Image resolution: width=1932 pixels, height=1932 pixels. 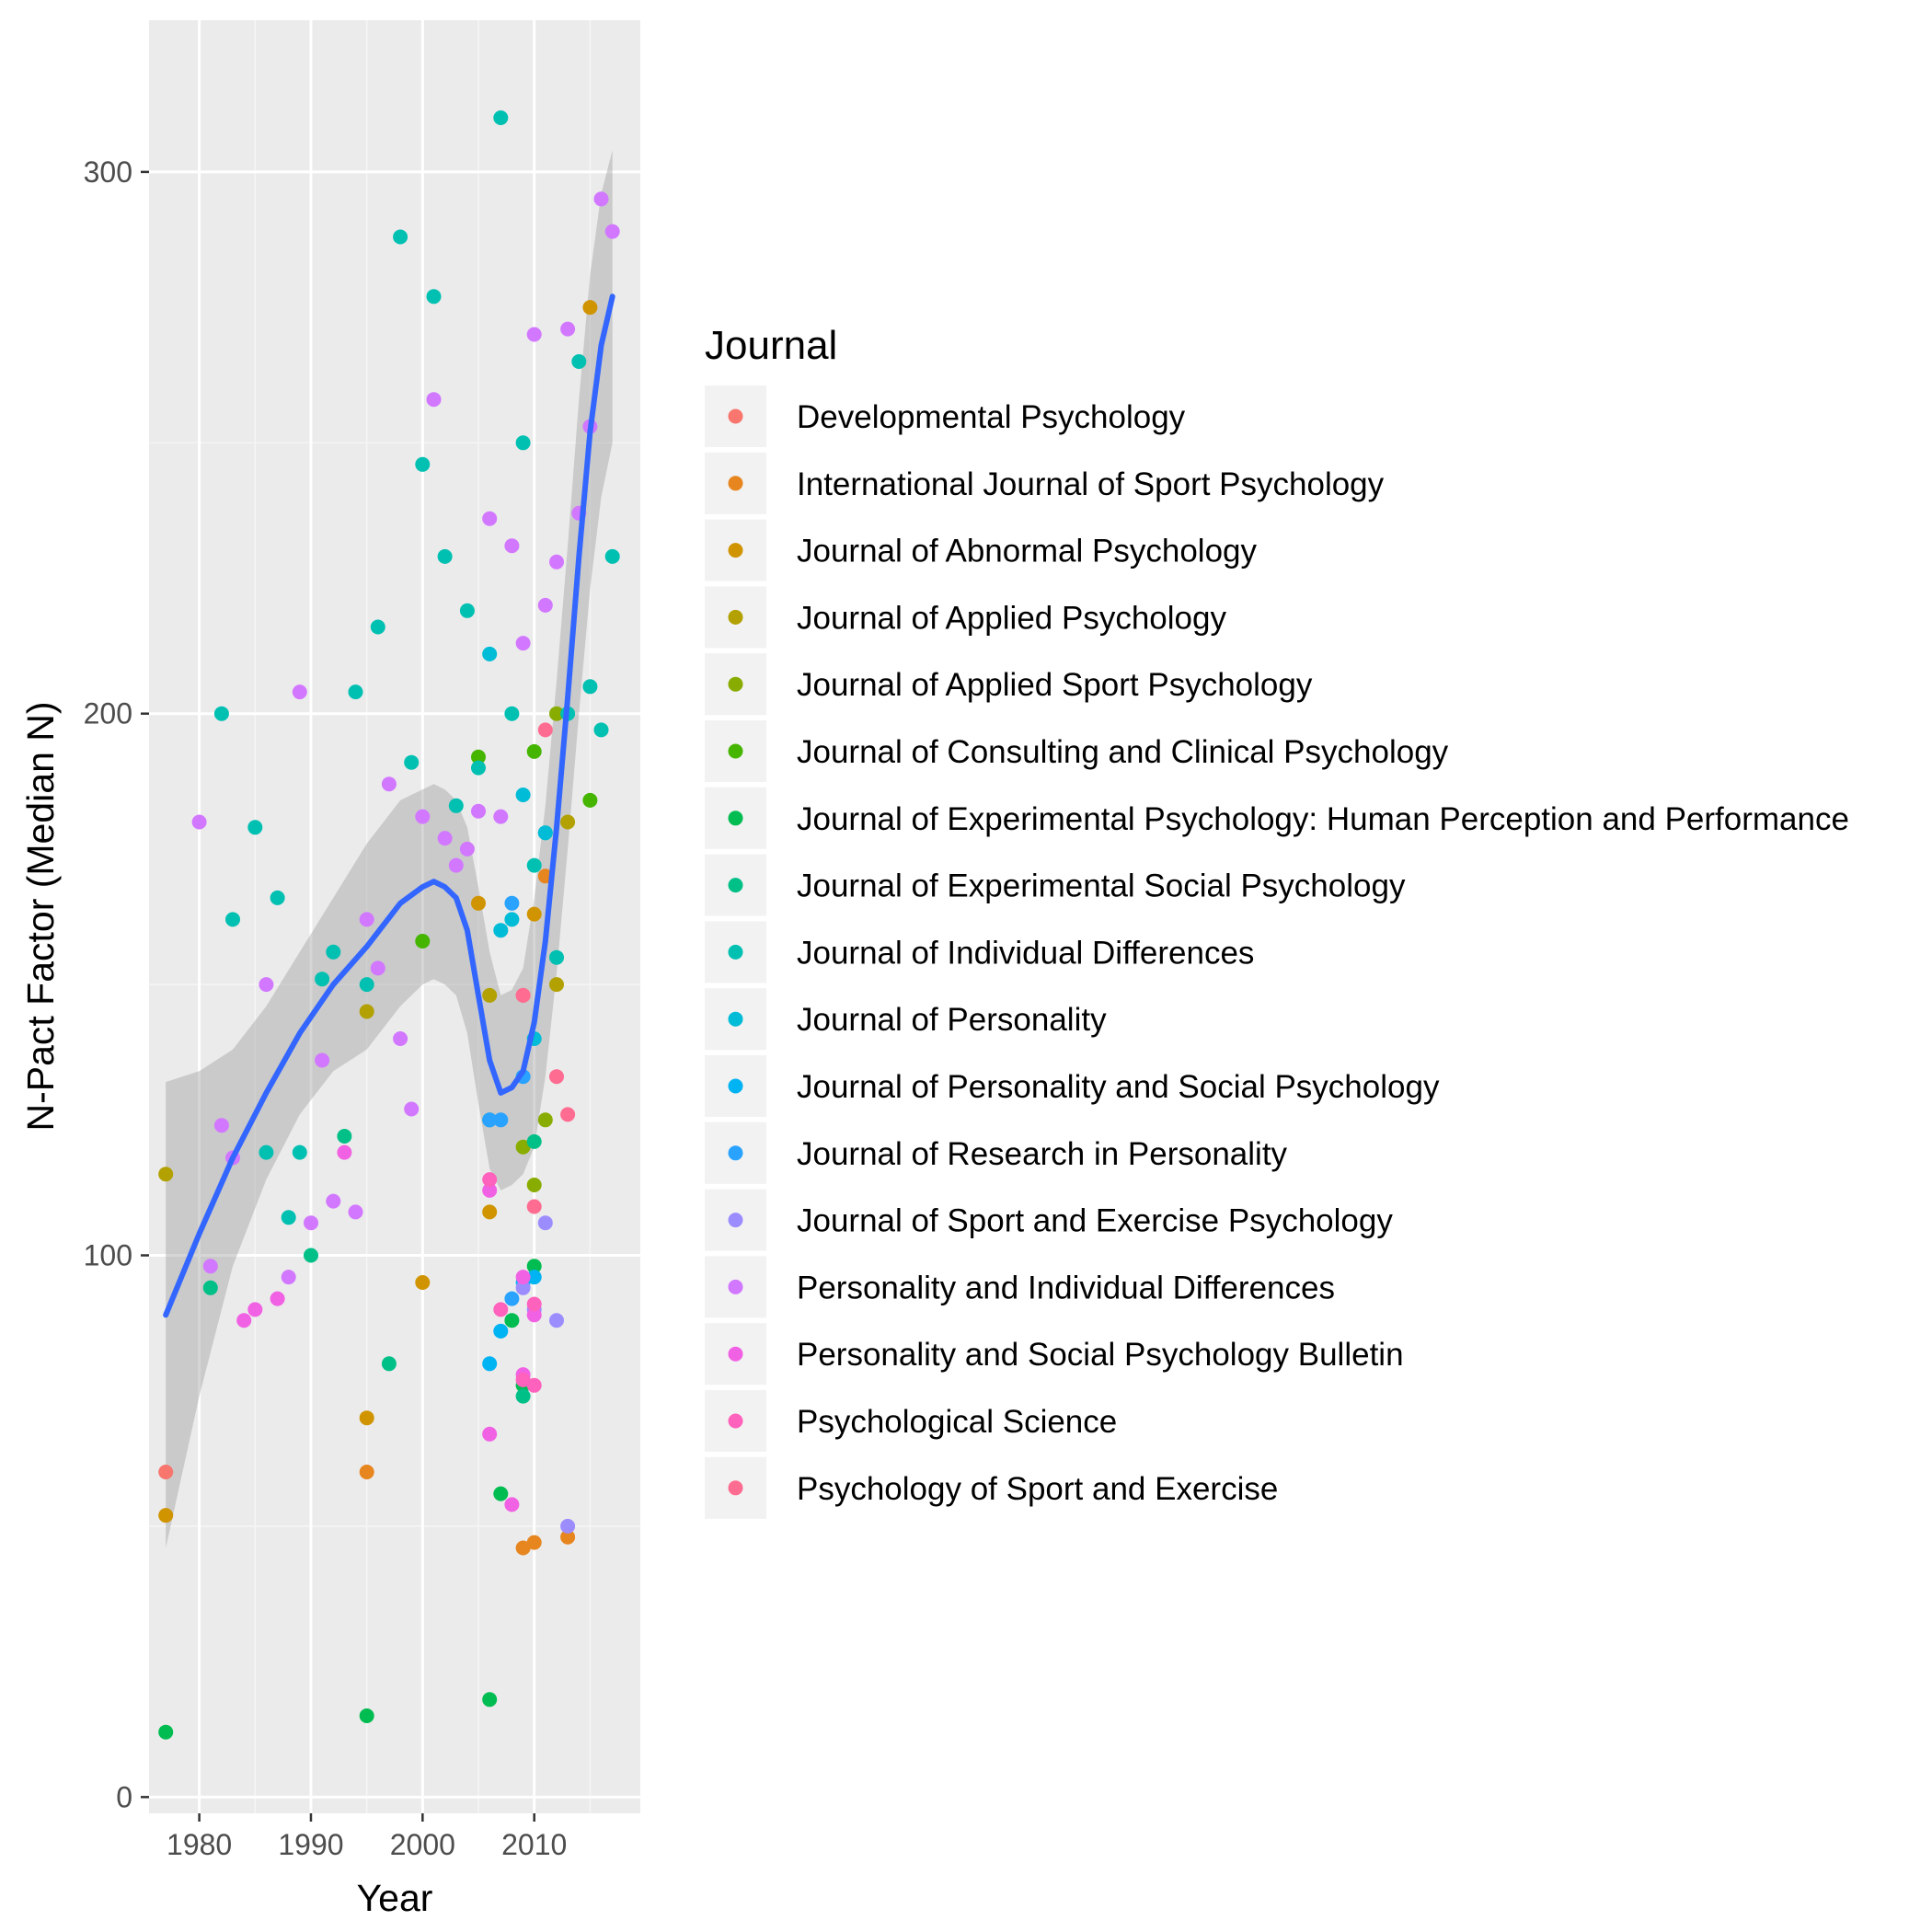 What do you see at coordinates (108, 172) in the screenshot?
I see `y-tick-label: 300` at bounding box center [108, 172].